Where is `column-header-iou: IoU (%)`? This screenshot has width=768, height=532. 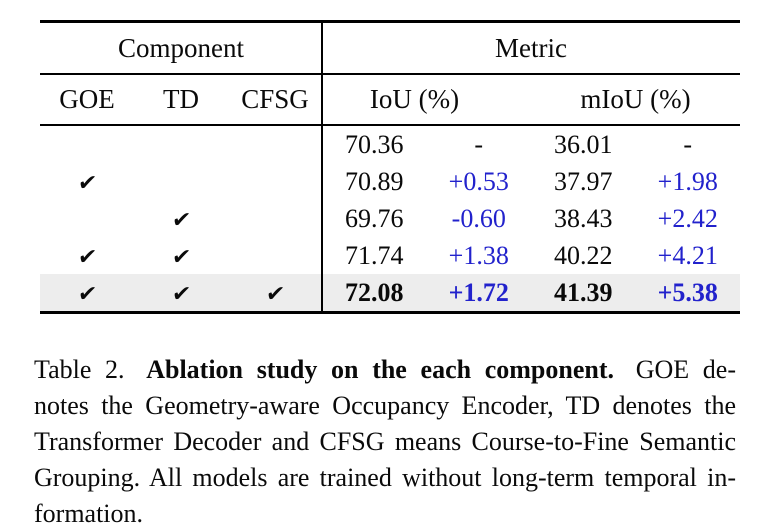 column-header-iou: IoU (%) is located at coordinates (426, 99).